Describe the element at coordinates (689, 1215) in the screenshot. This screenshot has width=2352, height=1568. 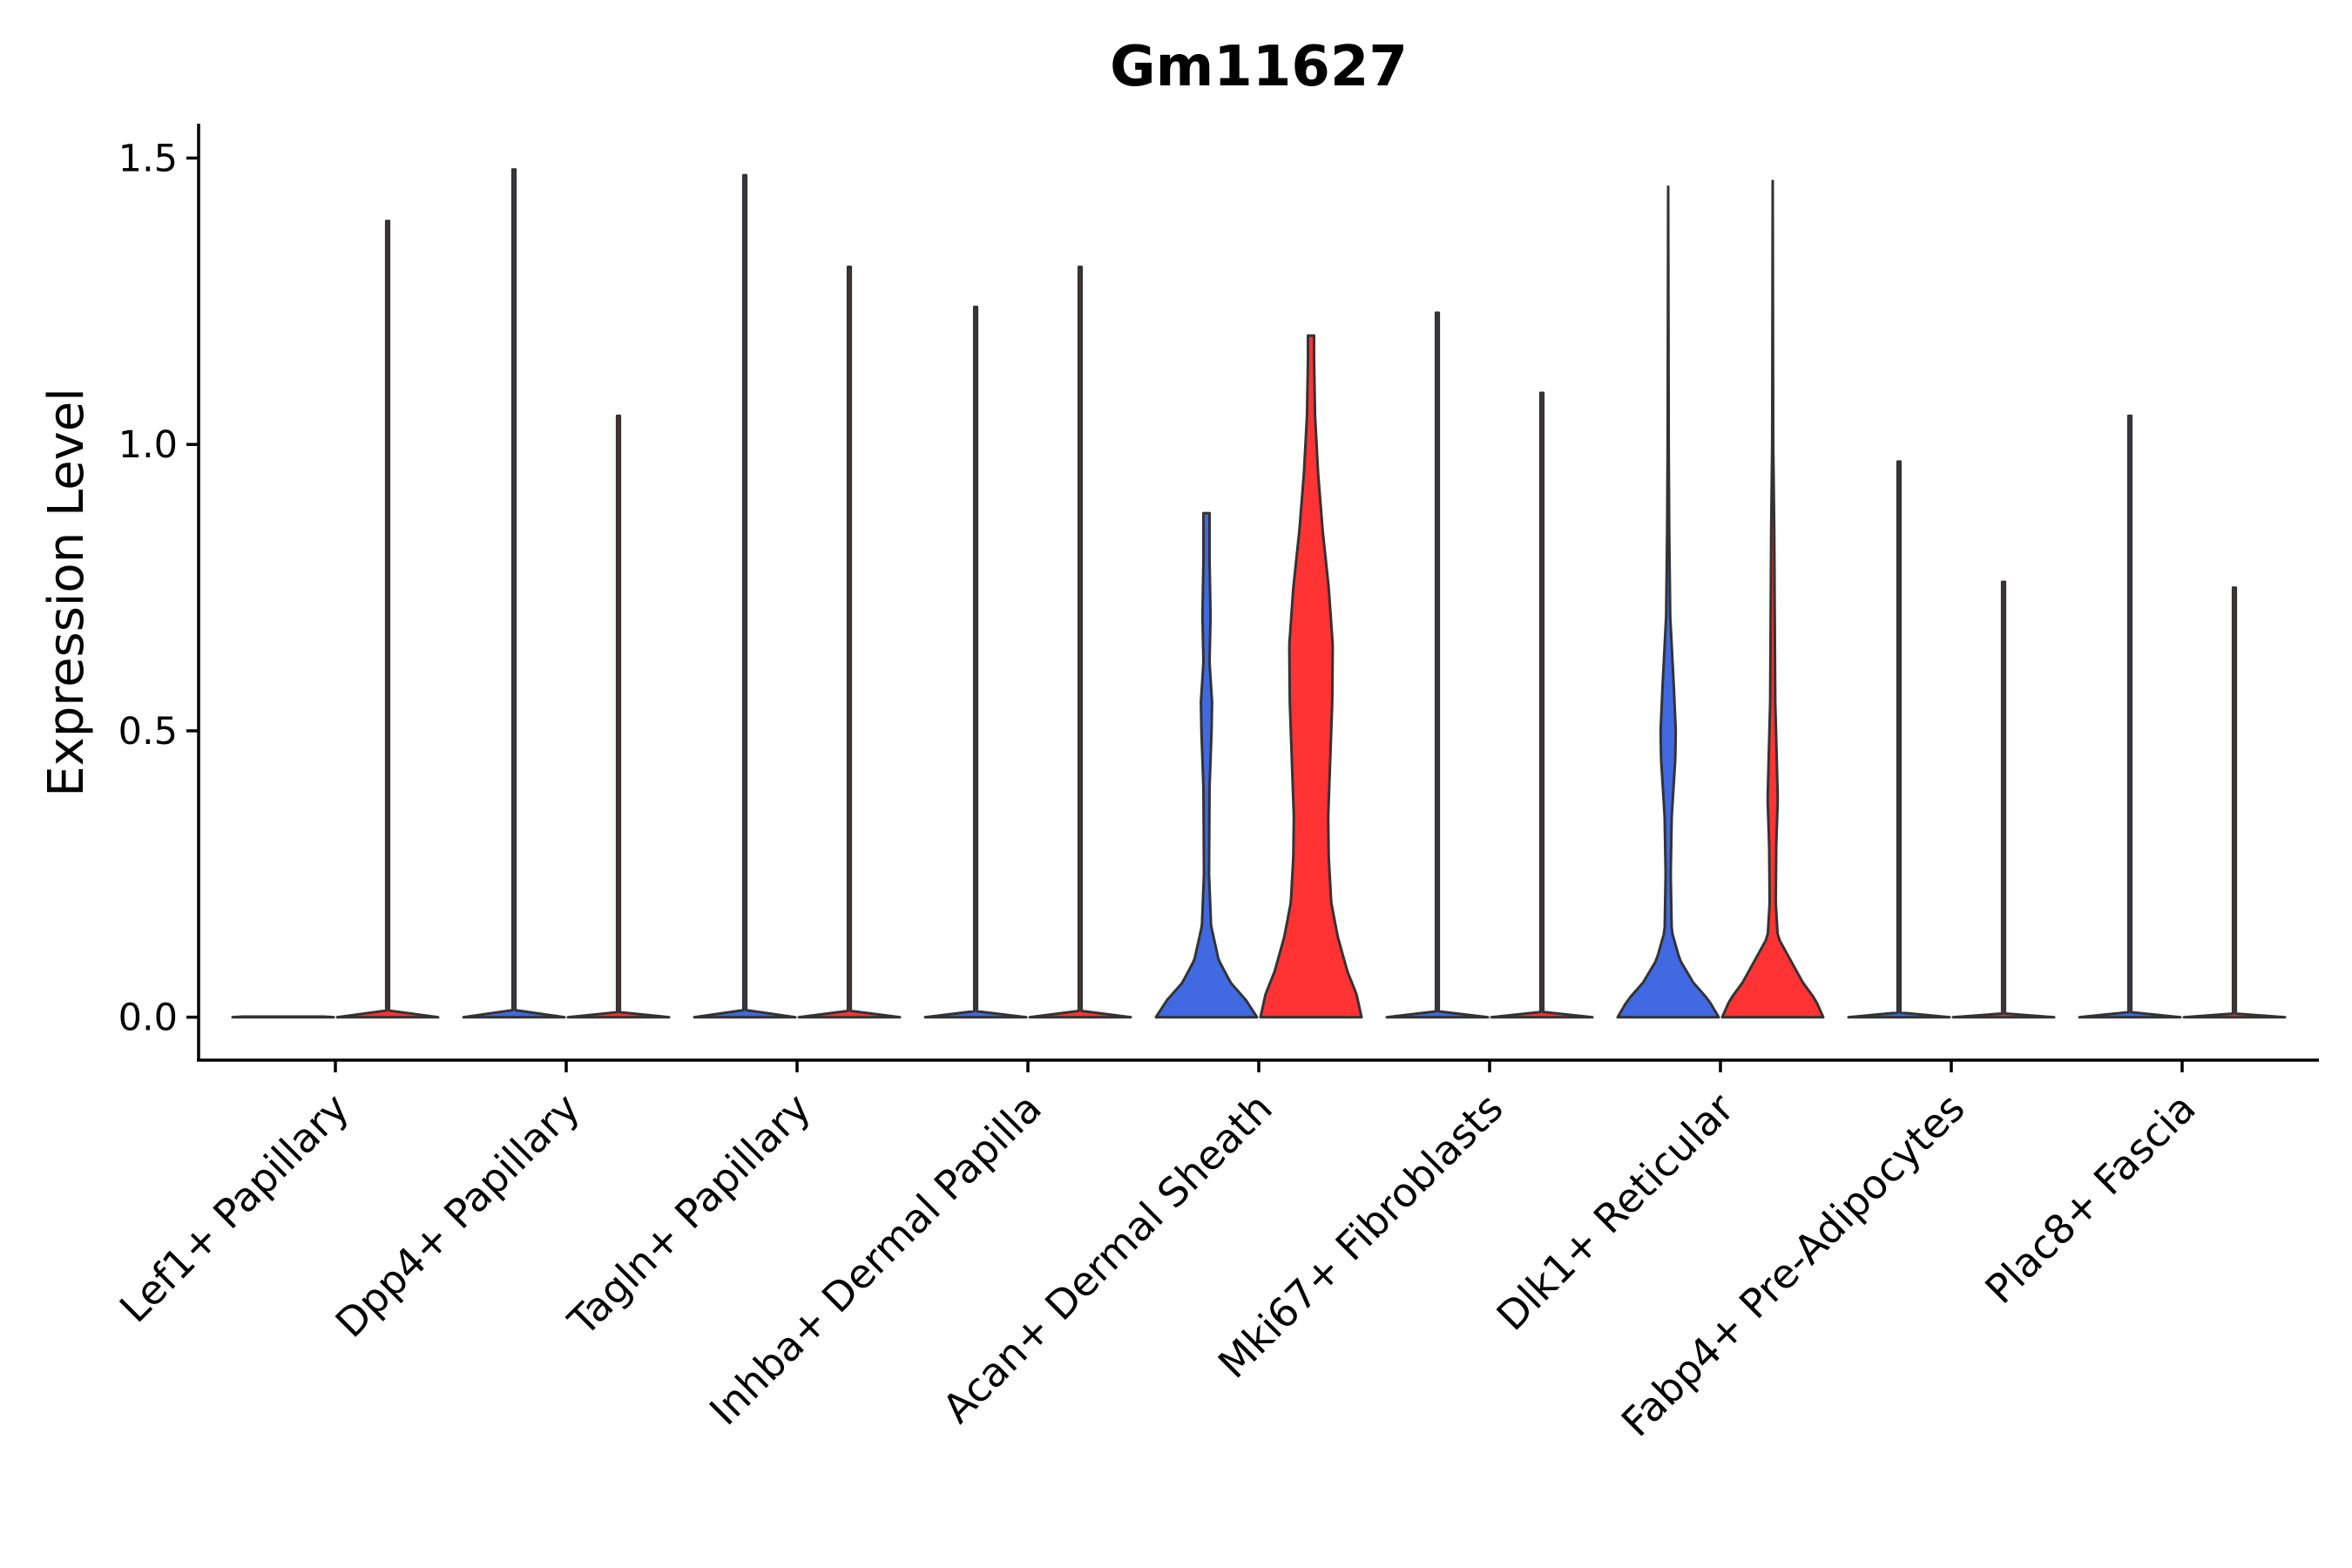
I see `x-tick-label: Tagln+ Papillary` at that location.